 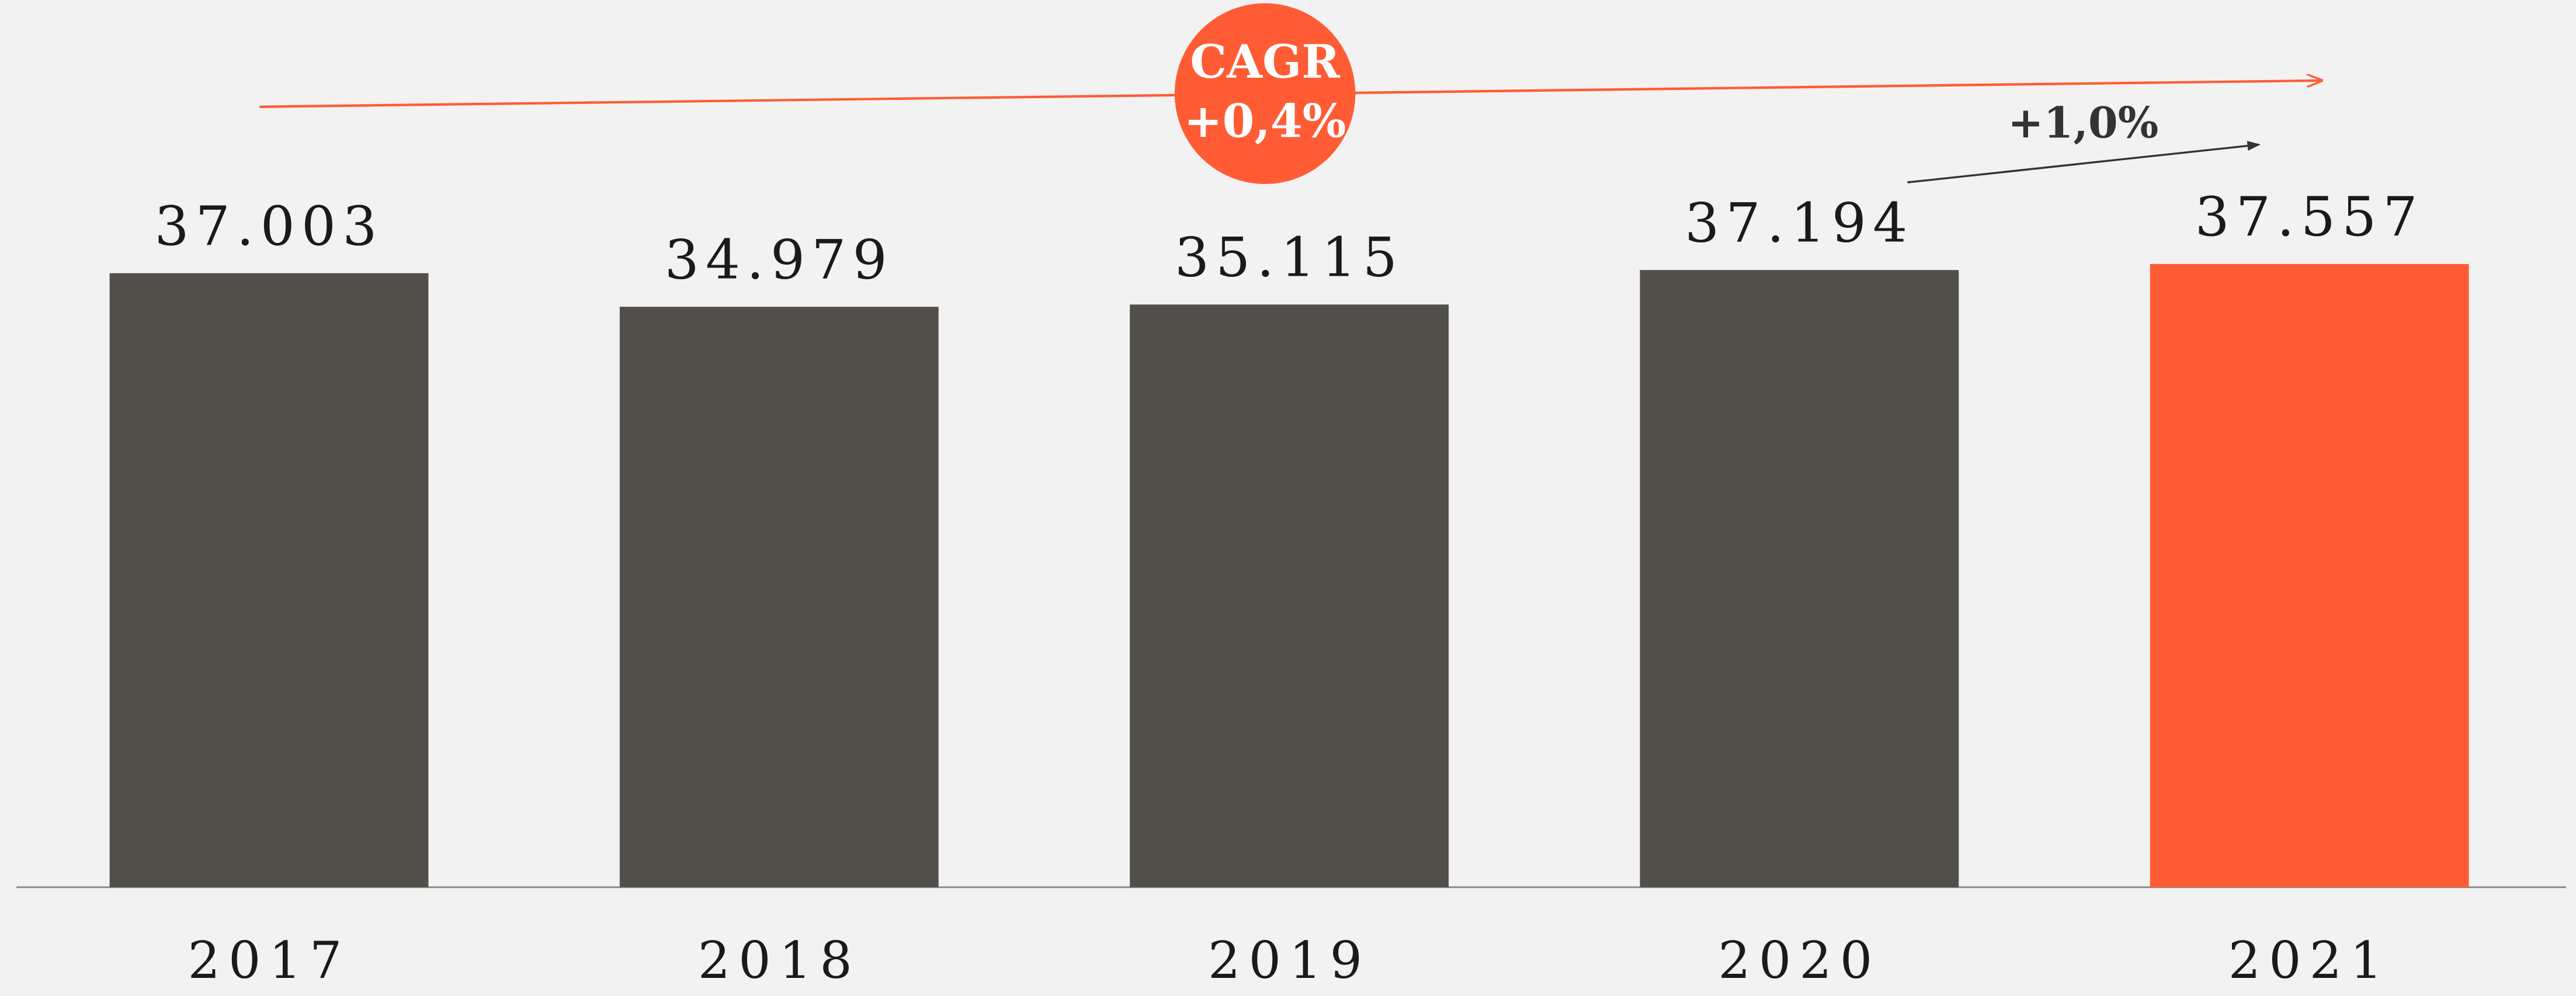 I want to click on cagr-badge, so click(x=1265, y=94).